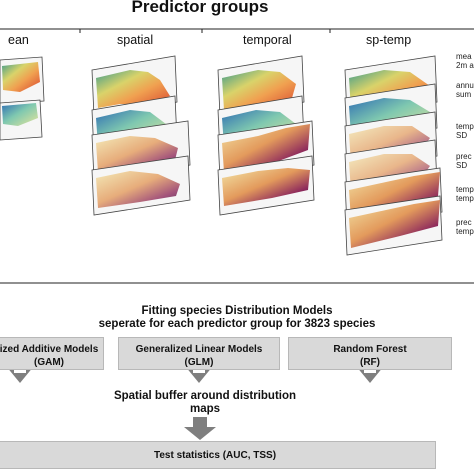  Describe the element at coordinates (200, 428) in the screenshot. I see `arrow-to-test` at that location.